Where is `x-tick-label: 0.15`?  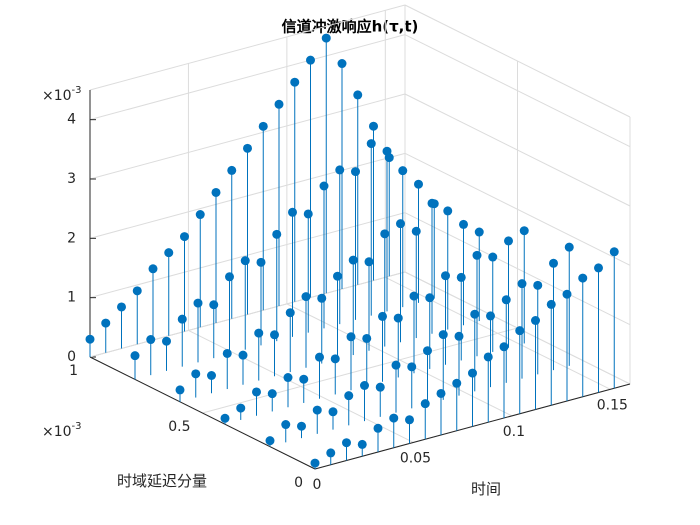
x-tick-label: 0.15 is located at coordinates (612, 405).